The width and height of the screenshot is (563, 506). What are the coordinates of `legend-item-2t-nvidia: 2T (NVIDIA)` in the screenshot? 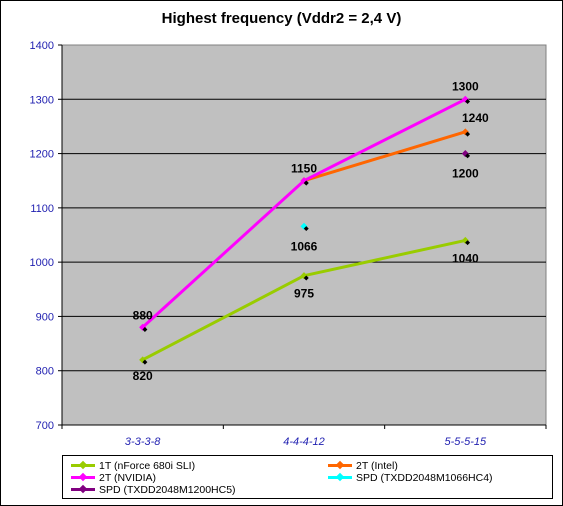 It's located at (113, 477).